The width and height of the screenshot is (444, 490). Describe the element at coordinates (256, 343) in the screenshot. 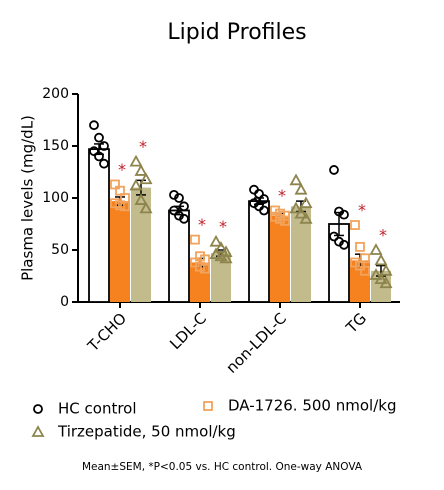

I see `x-tick-label: non-LDL-C` at that location.